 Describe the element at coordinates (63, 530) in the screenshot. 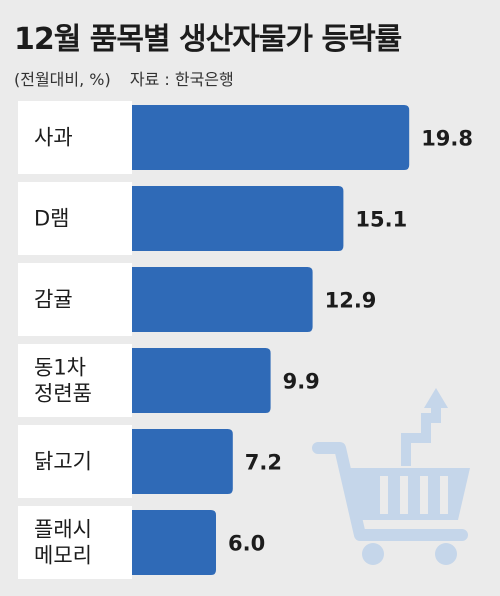

I see `category-label: 플래시` at that location.